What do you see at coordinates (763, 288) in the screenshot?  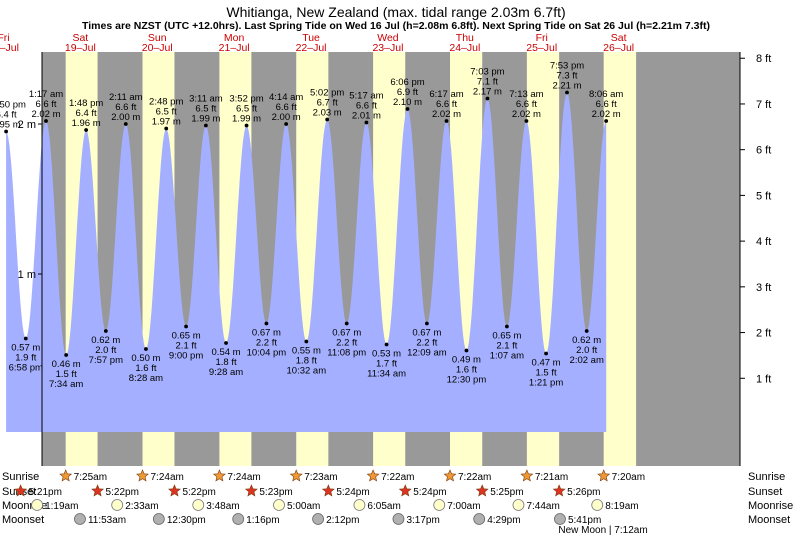 I see `y-tick-label-ft: 3 ft` at bounding box center [763, 288].